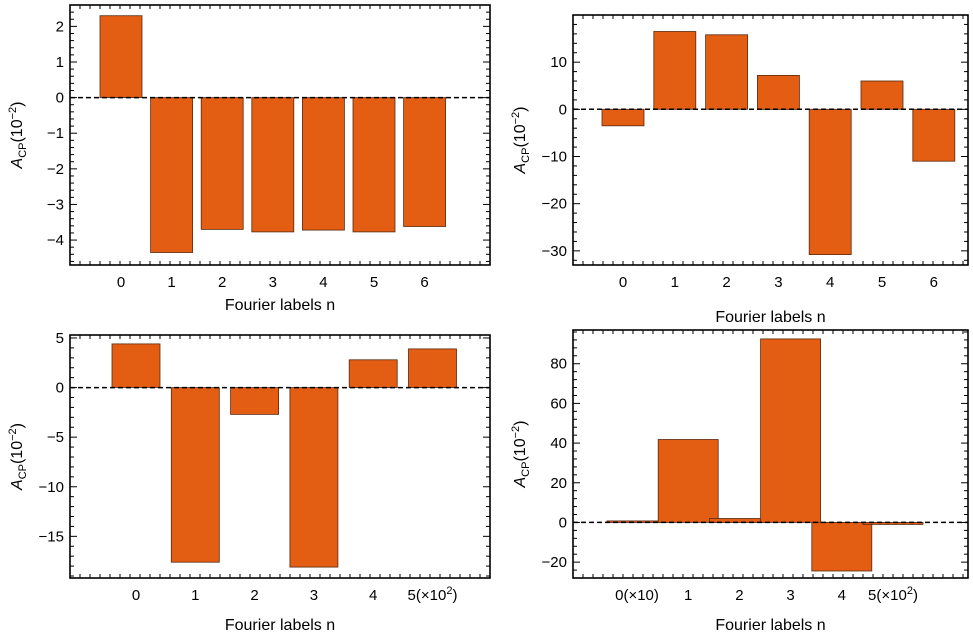 Image resolution: width=973 pixels, height=641 pixels. What do you see at coordinates (55, 133) in the screenshot?
I see `ytick-label: −1` at bounding box center [55, 133].